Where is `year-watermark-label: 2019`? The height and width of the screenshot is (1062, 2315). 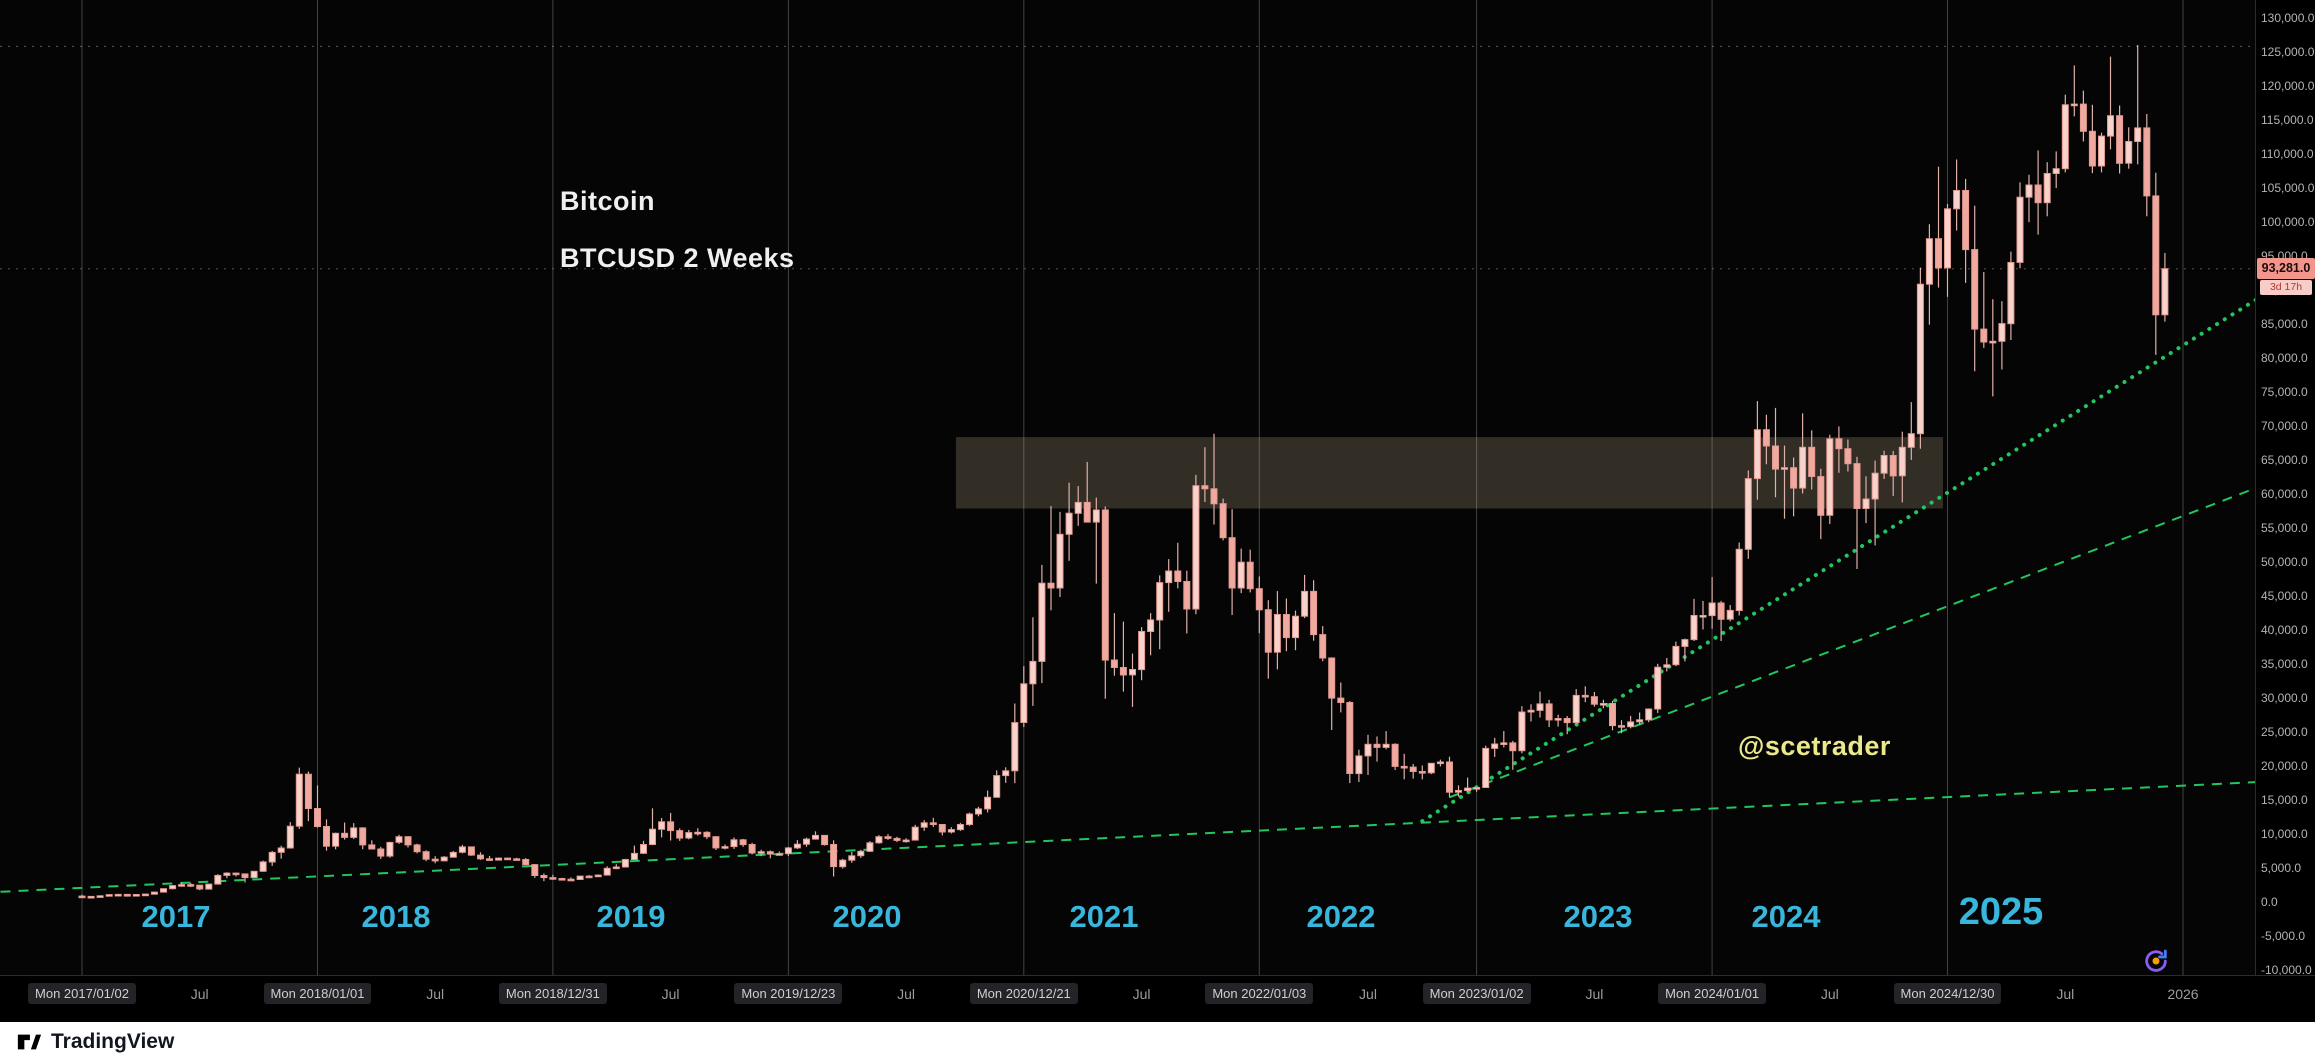 year-watermark-label: 2019 is located at coordinates (631, 916).